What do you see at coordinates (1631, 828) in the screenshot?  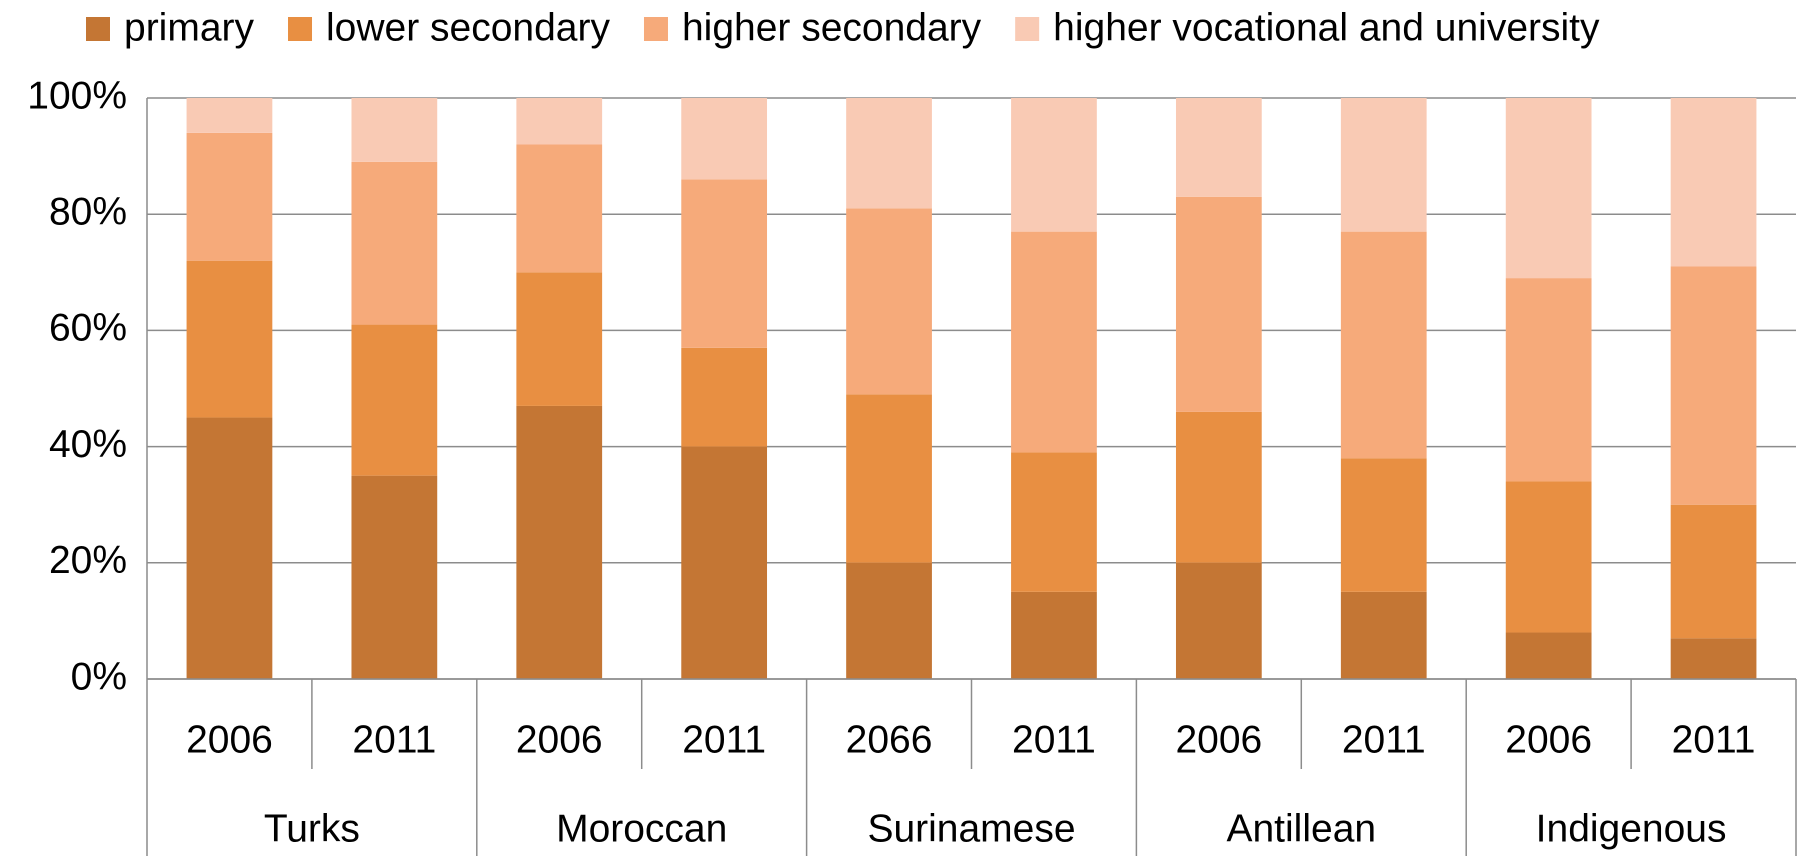 I see `group-label: Indigenous` at bounding box center [1631, 828].